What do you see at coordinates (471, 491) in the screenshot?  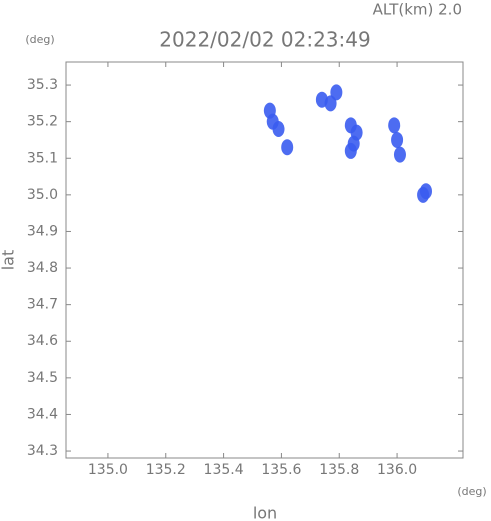 I see `x-unit: (deg)` at bounding box center [471, 491].